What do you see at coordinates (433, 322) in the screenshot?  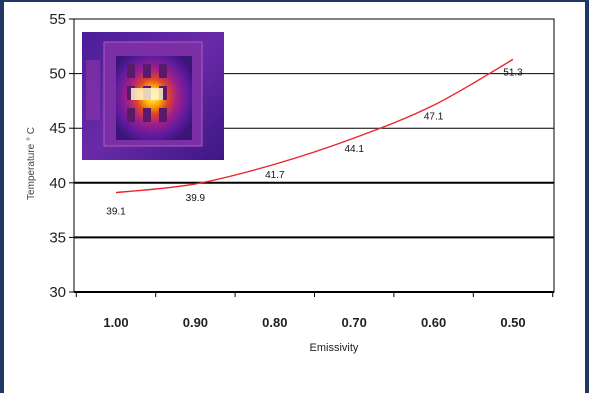 I see `x-tick-label: 0.60` at bounding box center [433, 322].